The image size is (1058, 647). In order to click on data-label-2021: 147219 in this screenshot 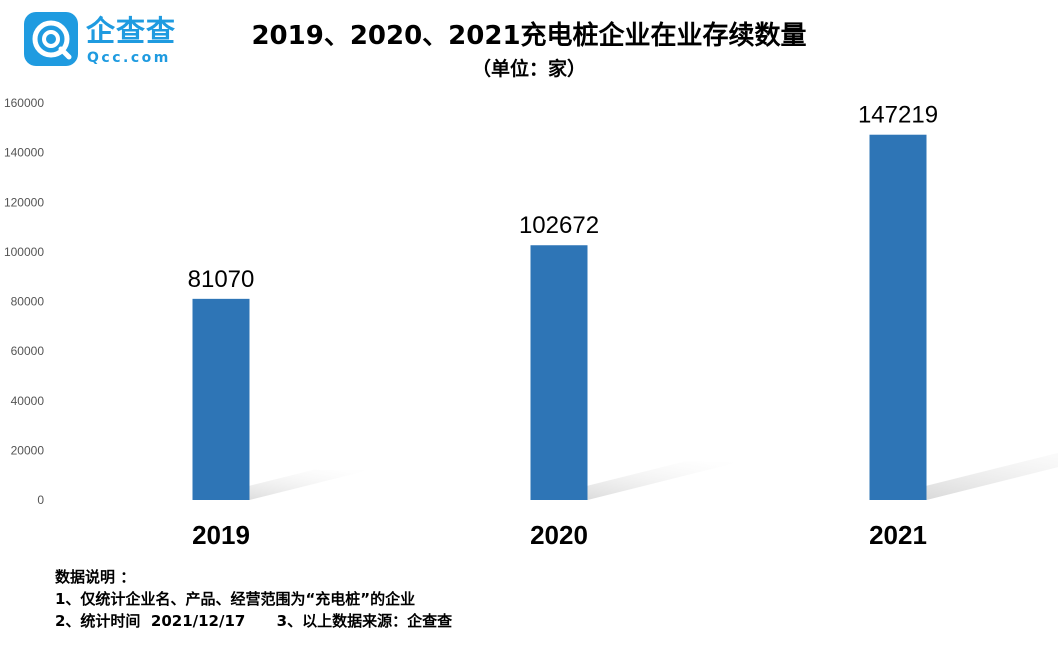, I will do `click(898, 115)`.